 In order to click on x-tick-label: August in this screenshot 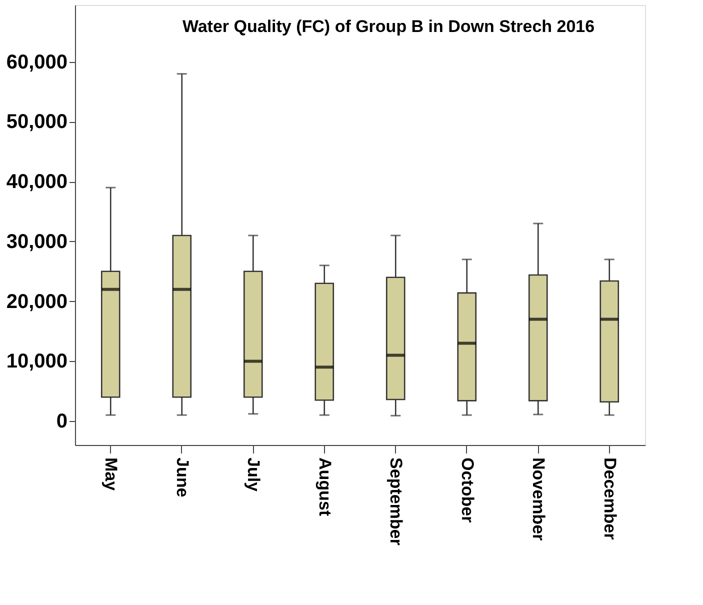, I will do `click(324, 487)`.